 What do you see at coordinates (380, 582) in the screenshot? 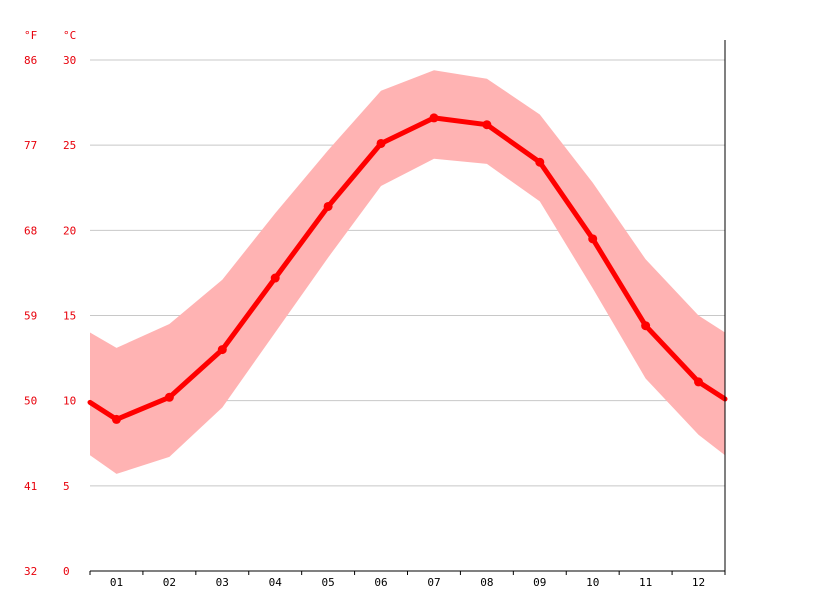
I see `x-tick-label-06: 06` at bounding box center [380, 582].